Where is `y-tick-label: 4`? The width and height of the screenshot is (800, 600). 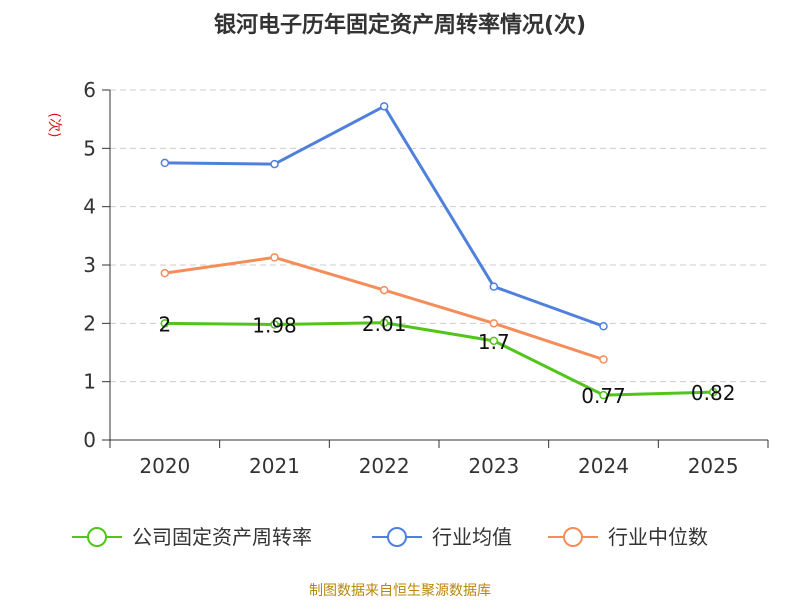
y-tick-label: 4 is located at coordinates (89, 207).